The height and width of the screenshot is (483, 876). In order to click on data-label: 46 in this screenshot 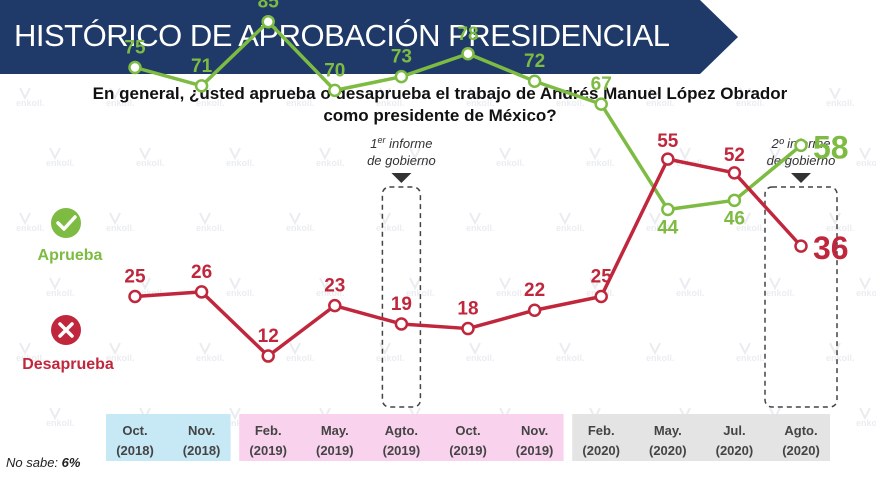, I will do `click(734, 218)`.